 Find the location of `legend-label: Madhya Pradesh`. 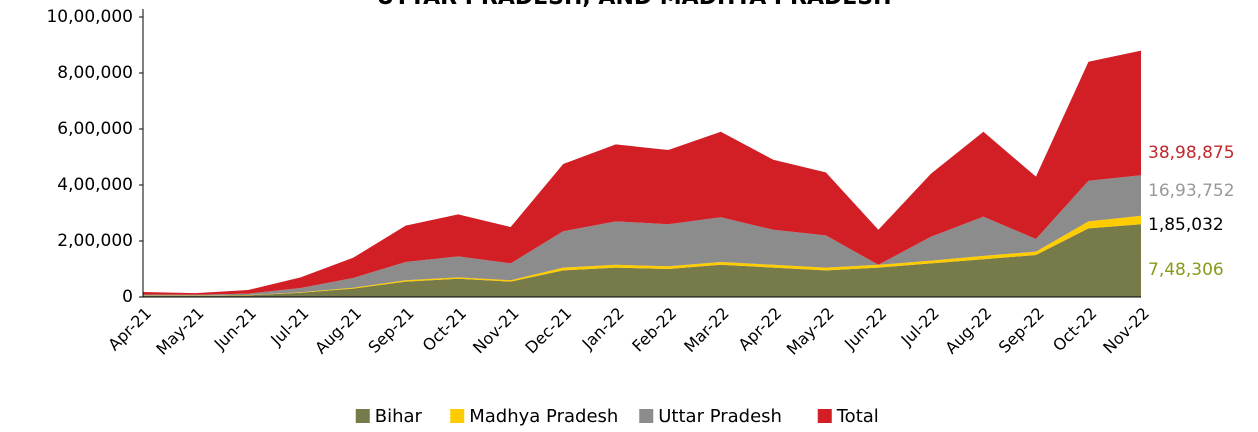

legend-label: Madhya Pradesh is located at coordinates (543, 416).